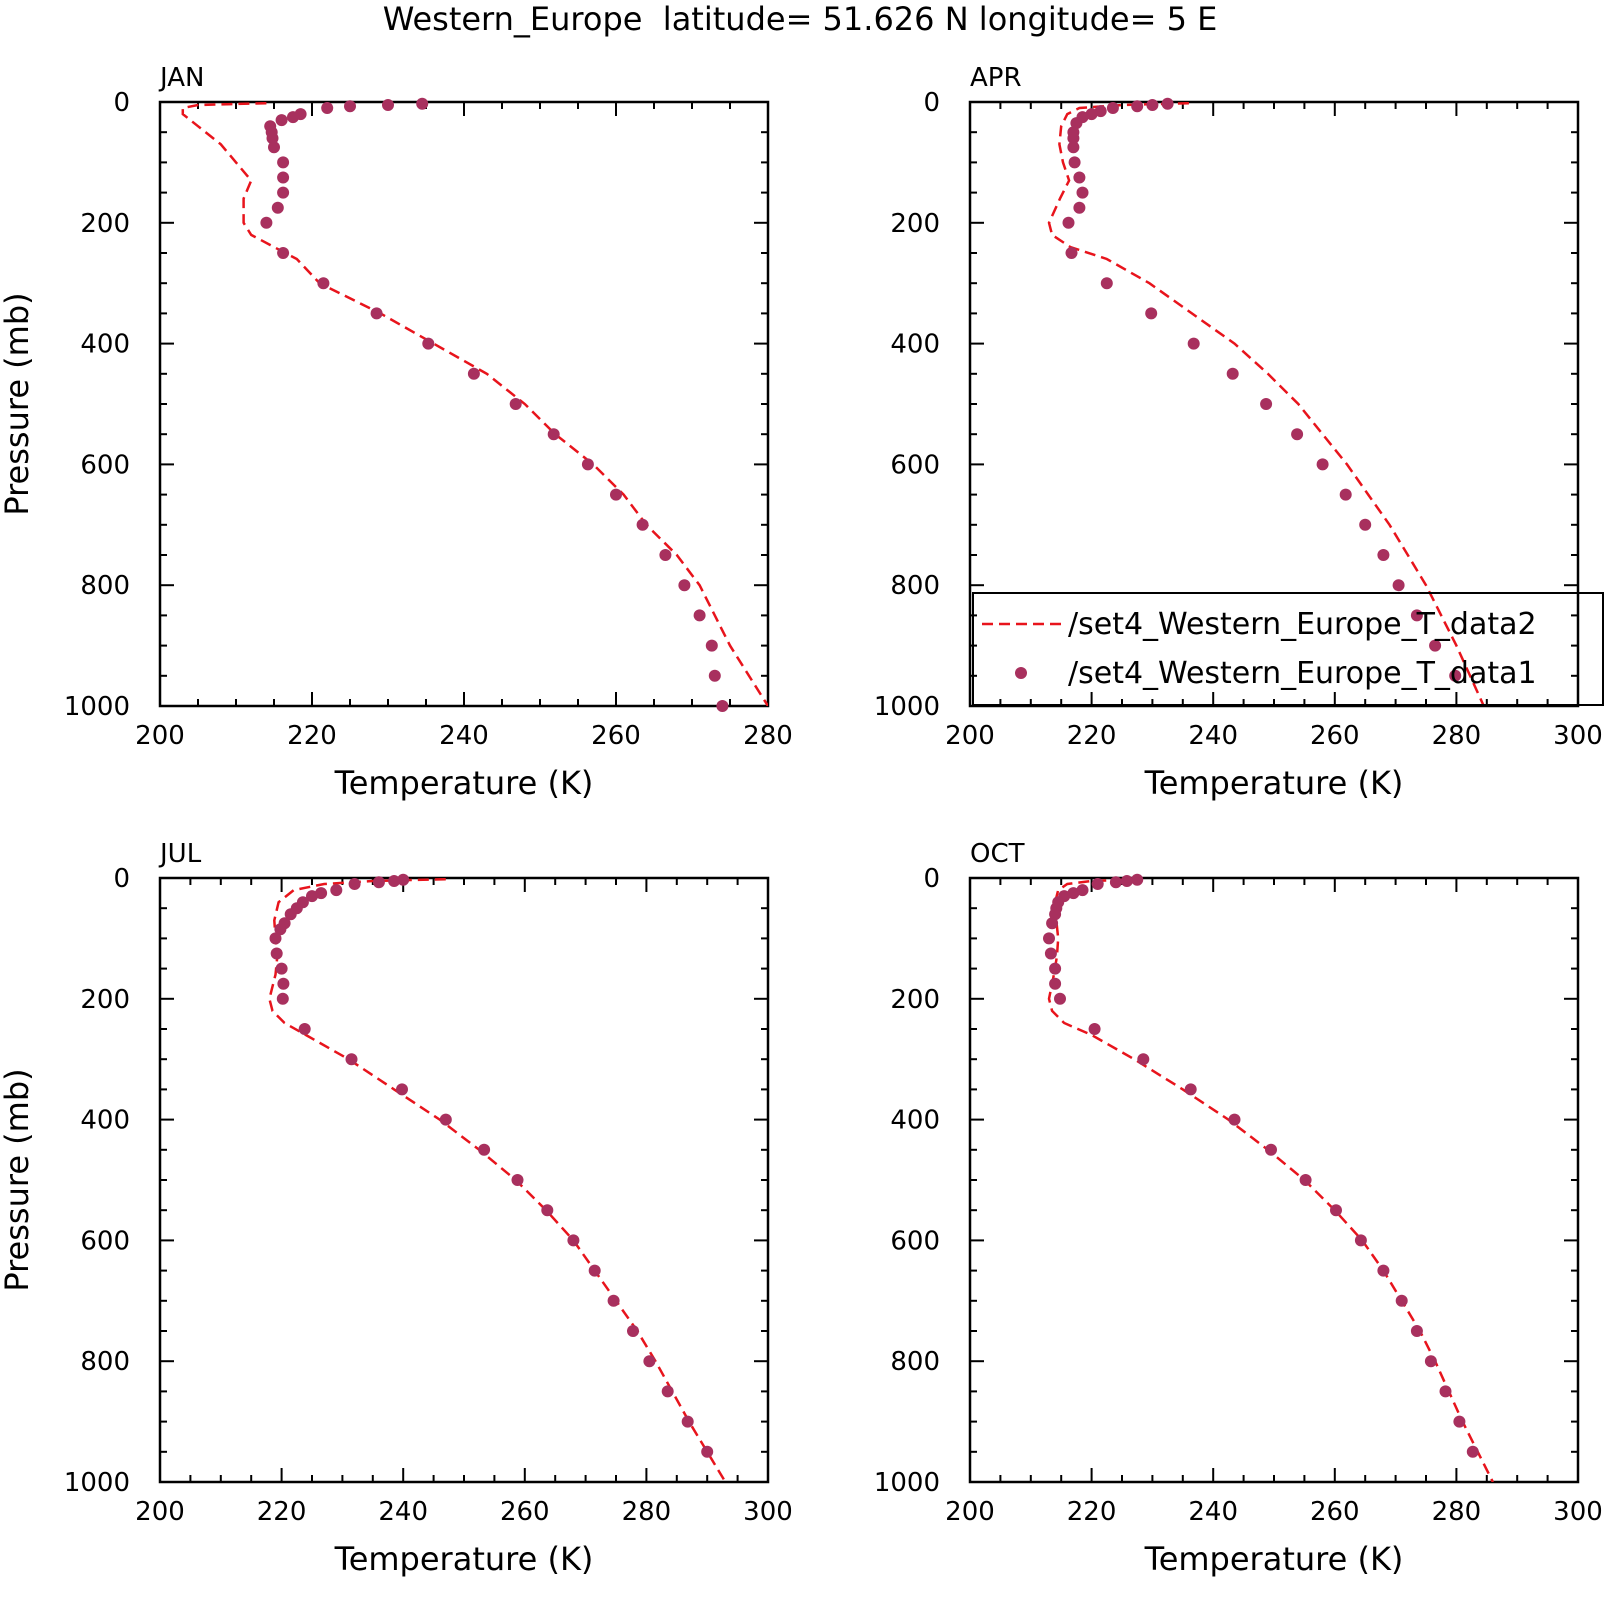  Describe the element at coordinates (616, 736) in the screenshot. I see `x-tick-label: 260` at that location.